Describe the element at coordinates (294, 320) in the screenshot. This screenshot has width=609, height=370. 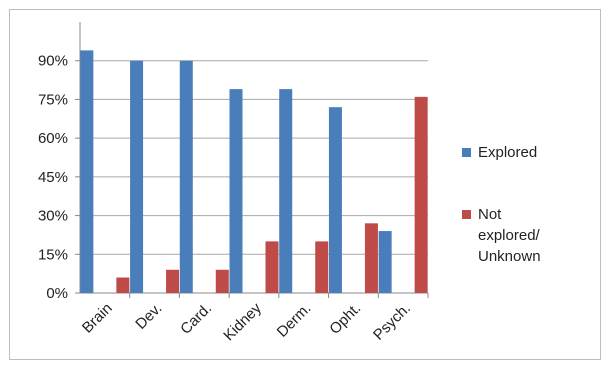
I see `x-tick-label: Derm.` at that location.